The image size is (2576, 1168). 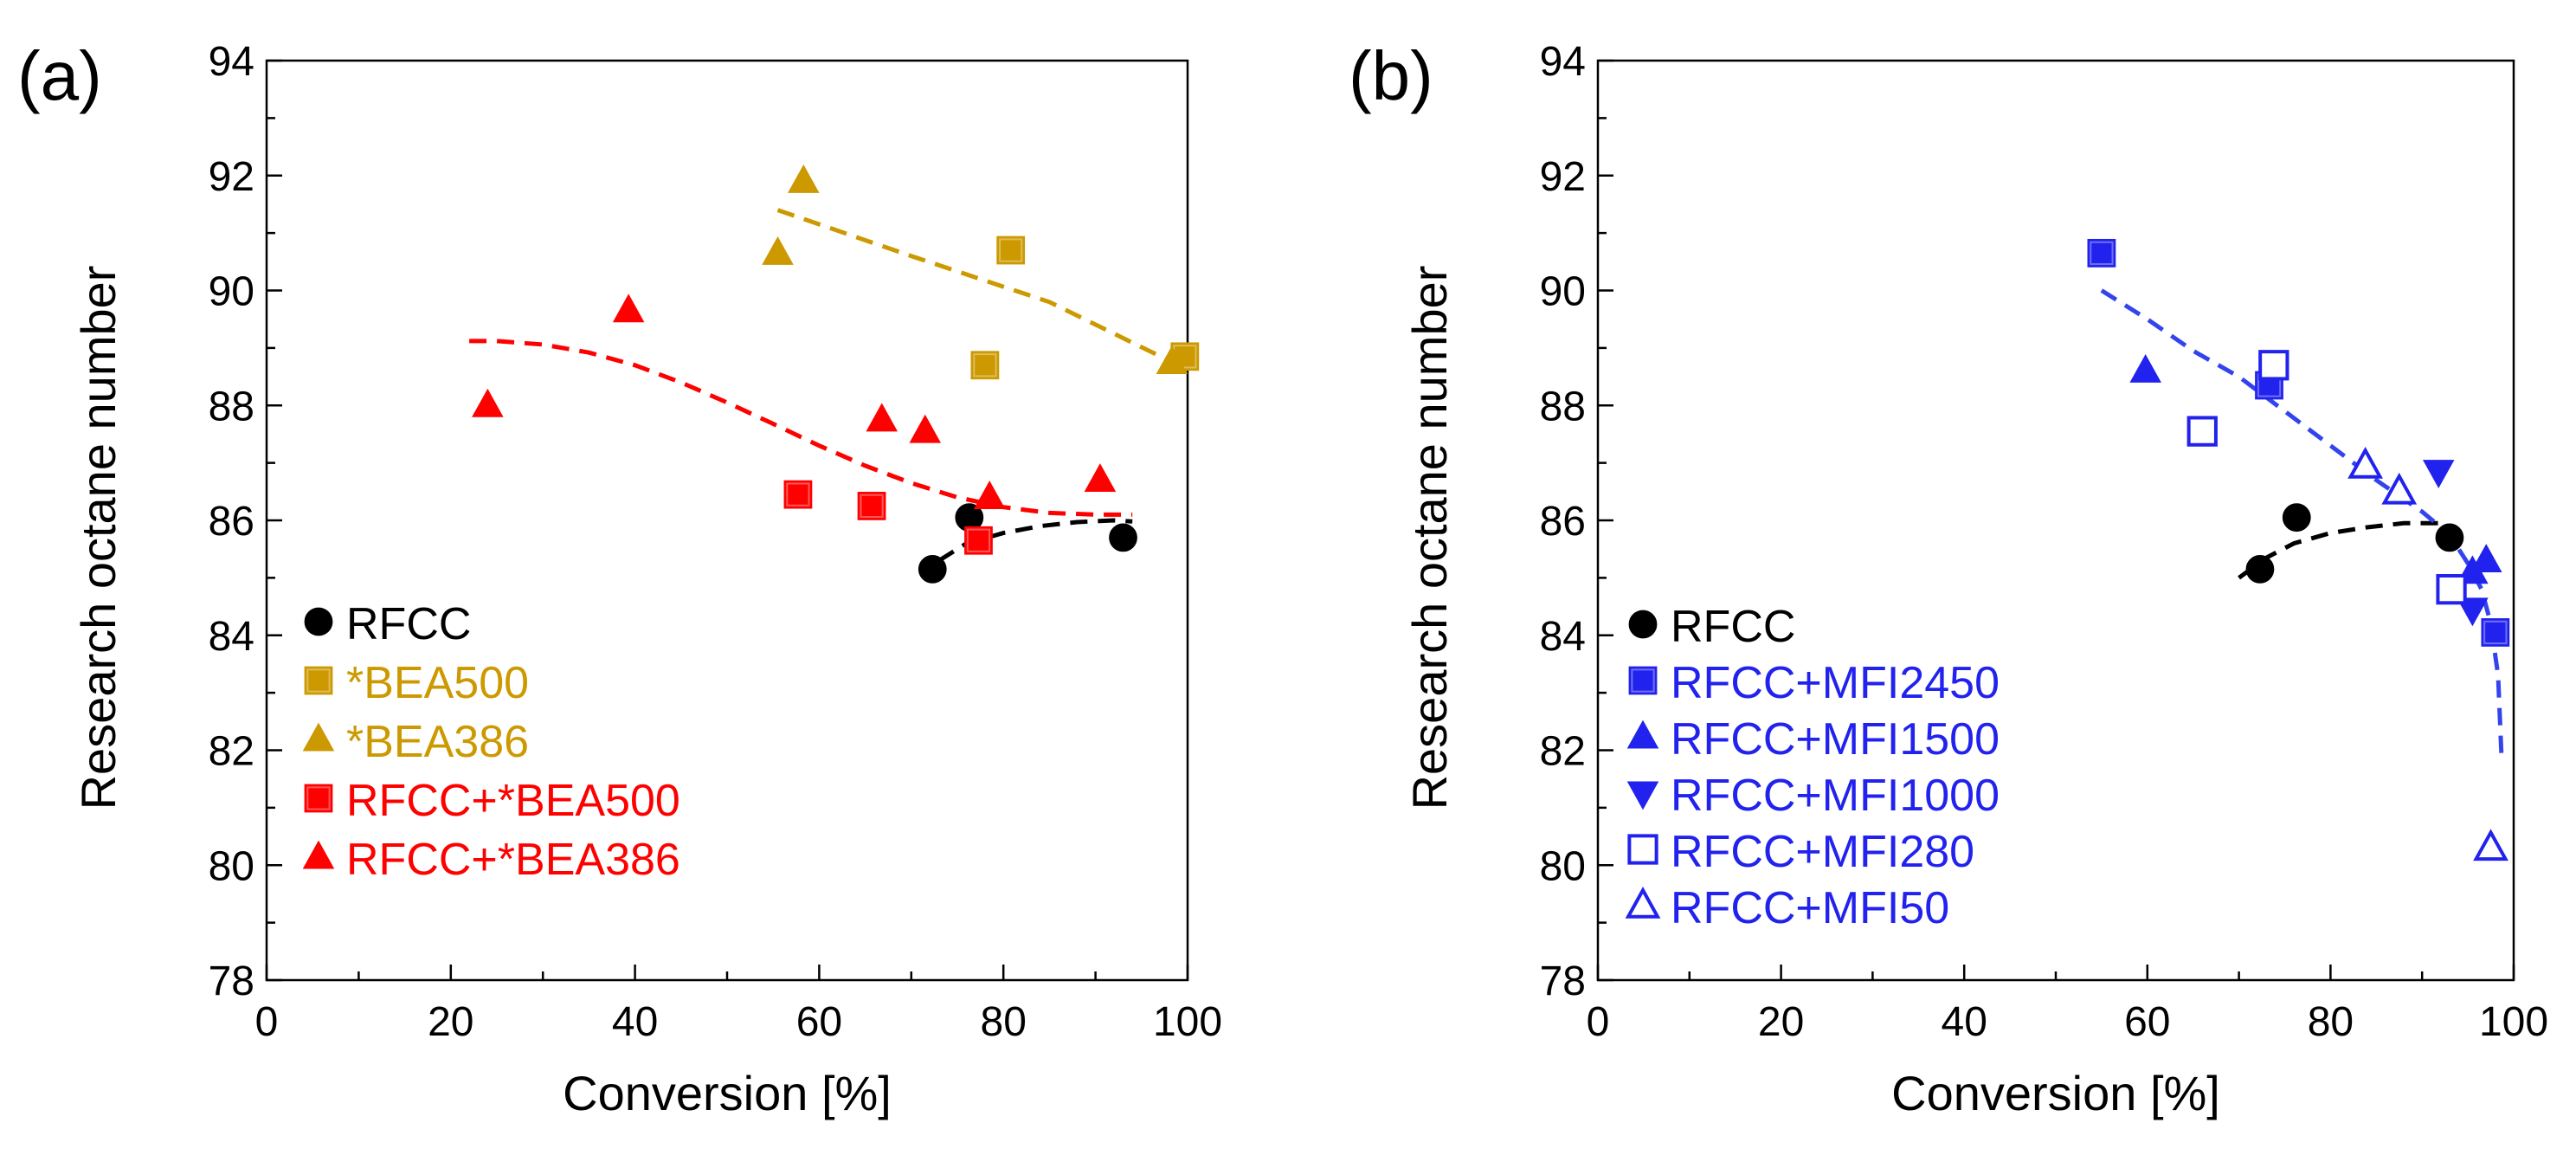 I want to click on legend-marker-rfcc-mfi1000, so click(x=1642, y=795).